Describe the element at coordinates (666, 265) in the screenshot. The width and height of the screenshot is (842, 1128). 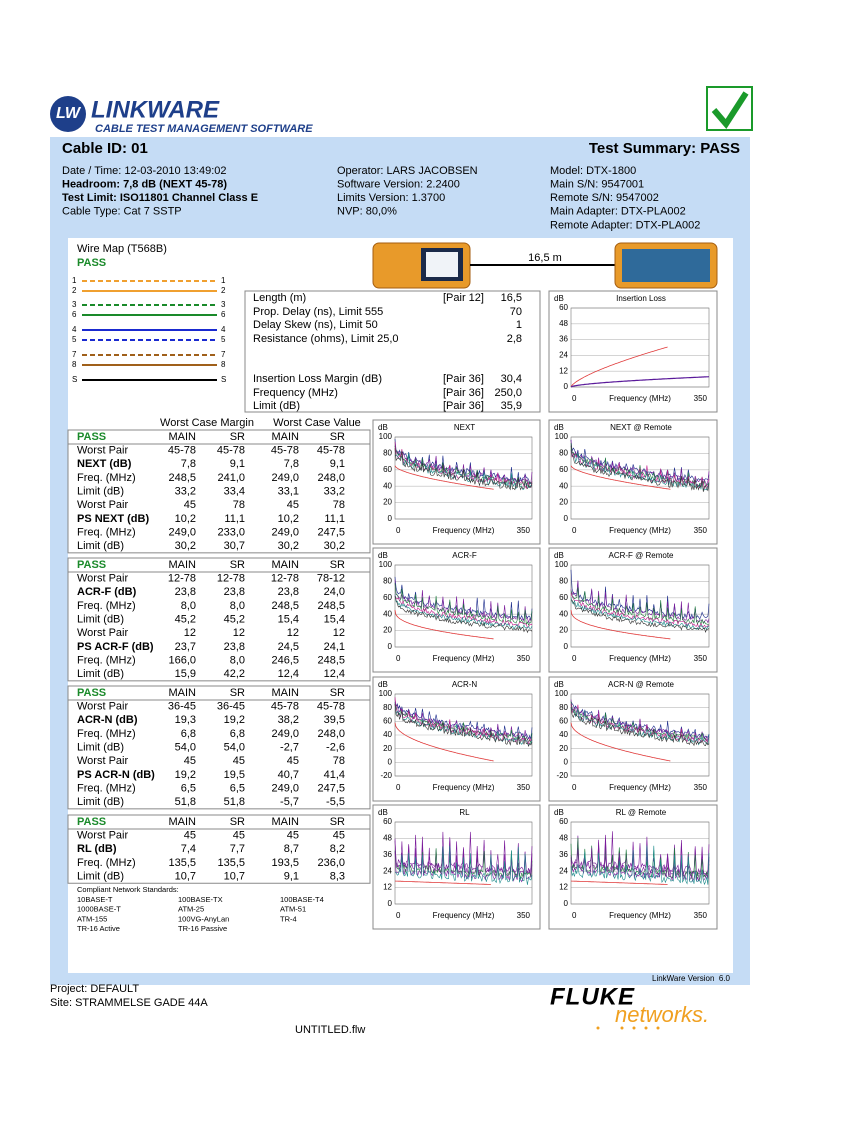
I see `remote-face` at that location.